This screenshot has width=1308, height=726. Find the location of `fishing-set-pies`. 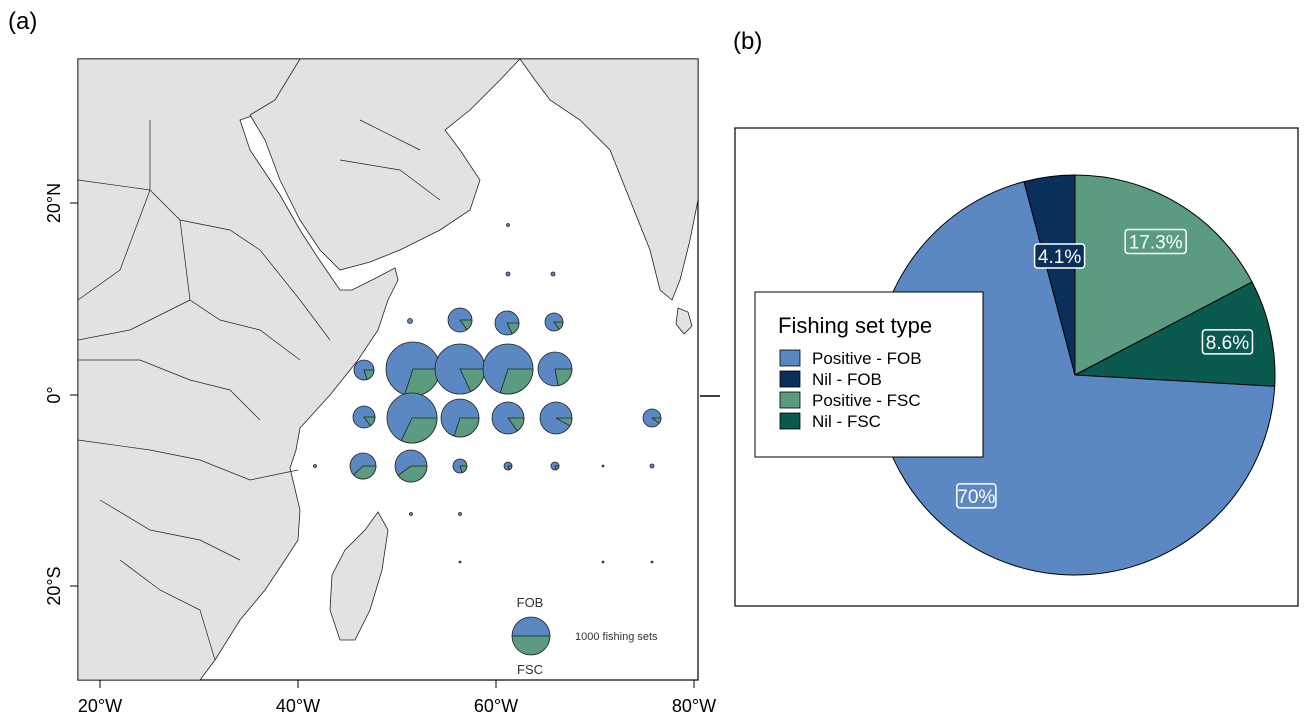

fishing-set-pies is located at coordinates (487, 393).